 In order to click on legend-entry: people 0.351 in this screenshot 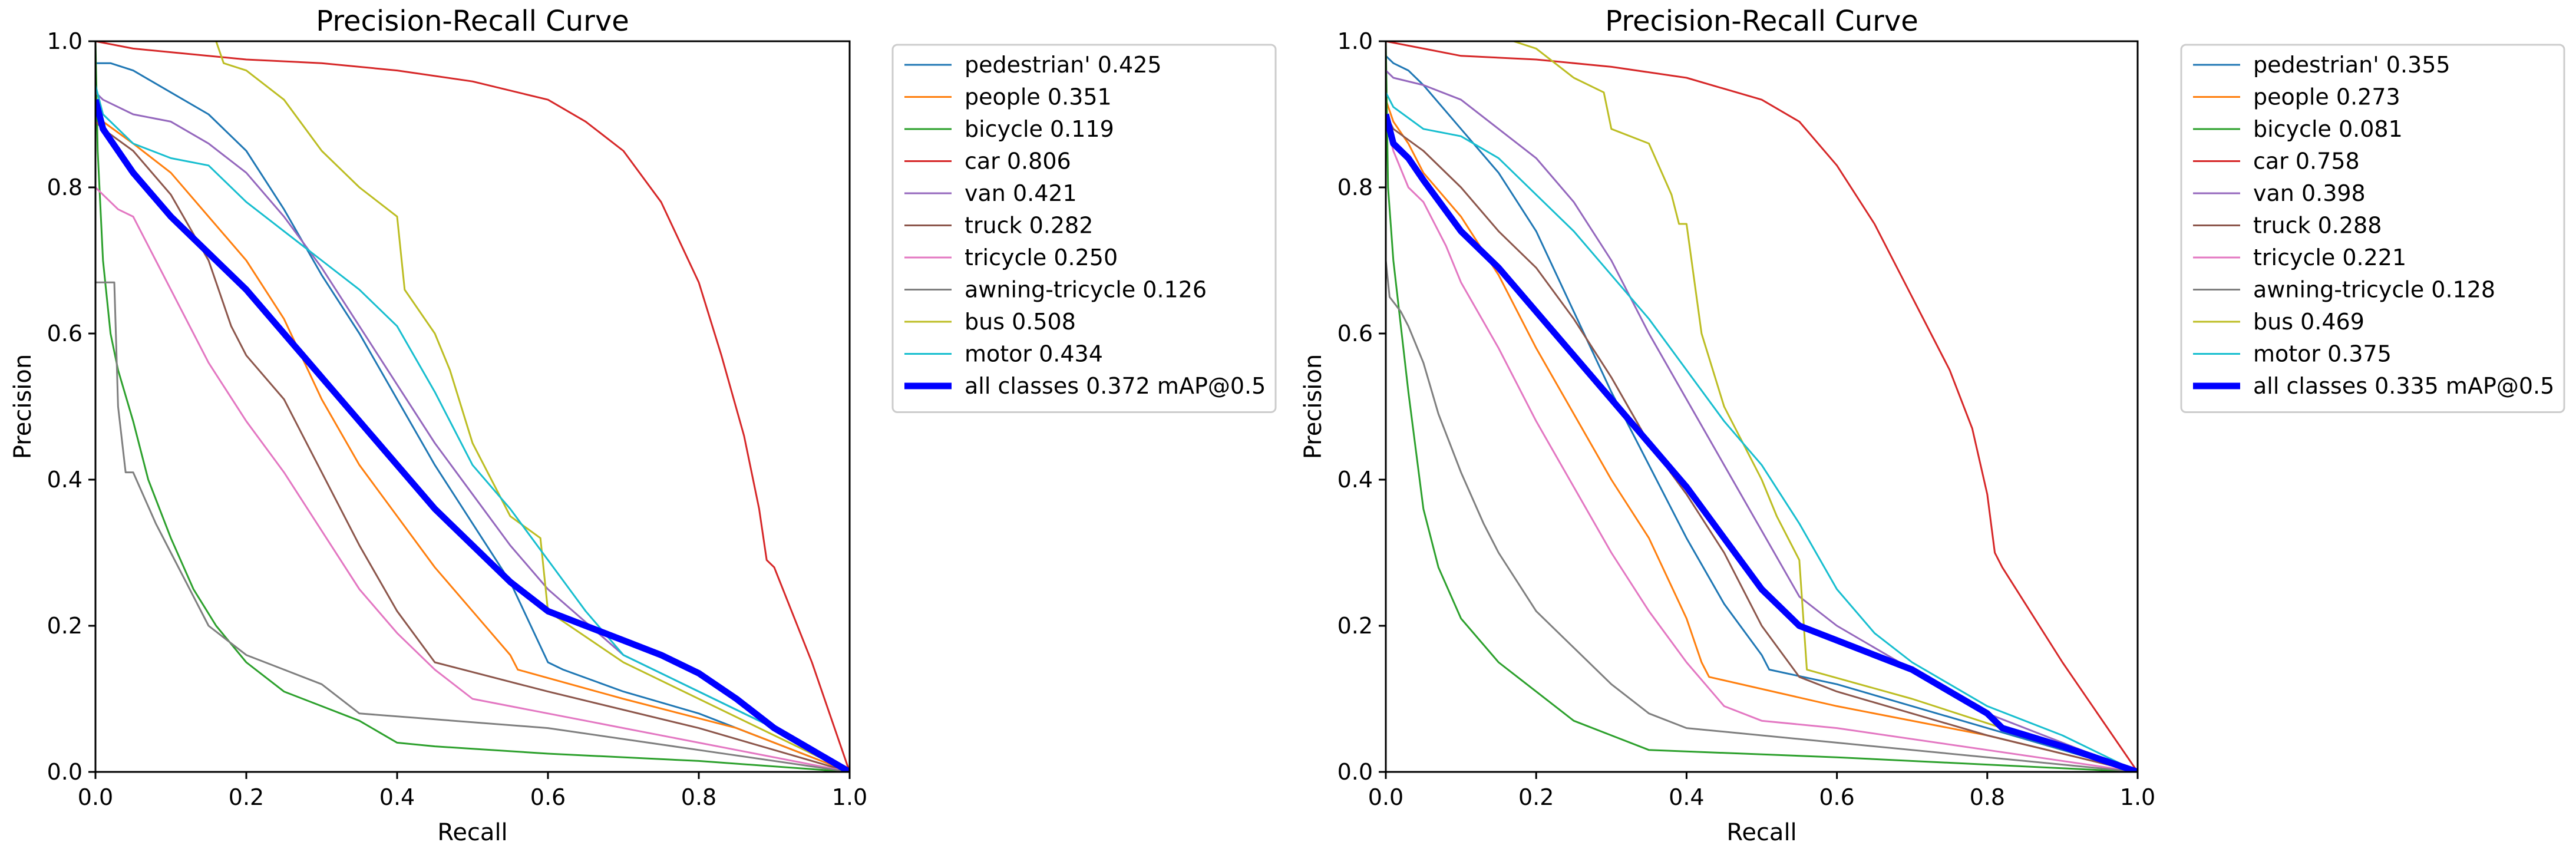, I will do `click(1038, 97)`.